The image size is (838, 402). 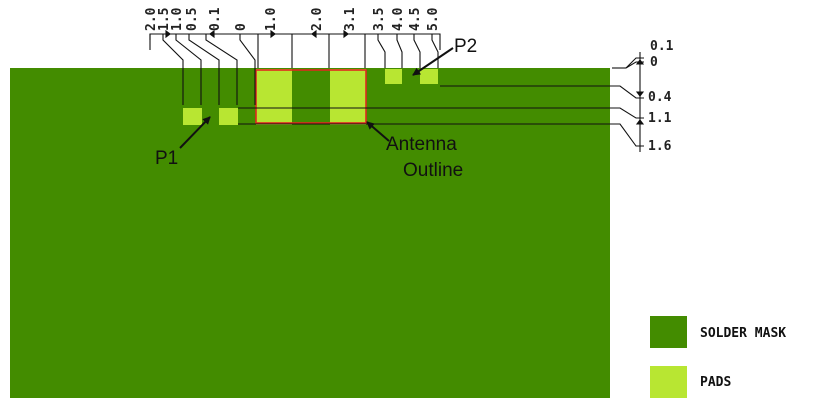 I want to click on legend-pads-swatch, so click(x=668, y=382).